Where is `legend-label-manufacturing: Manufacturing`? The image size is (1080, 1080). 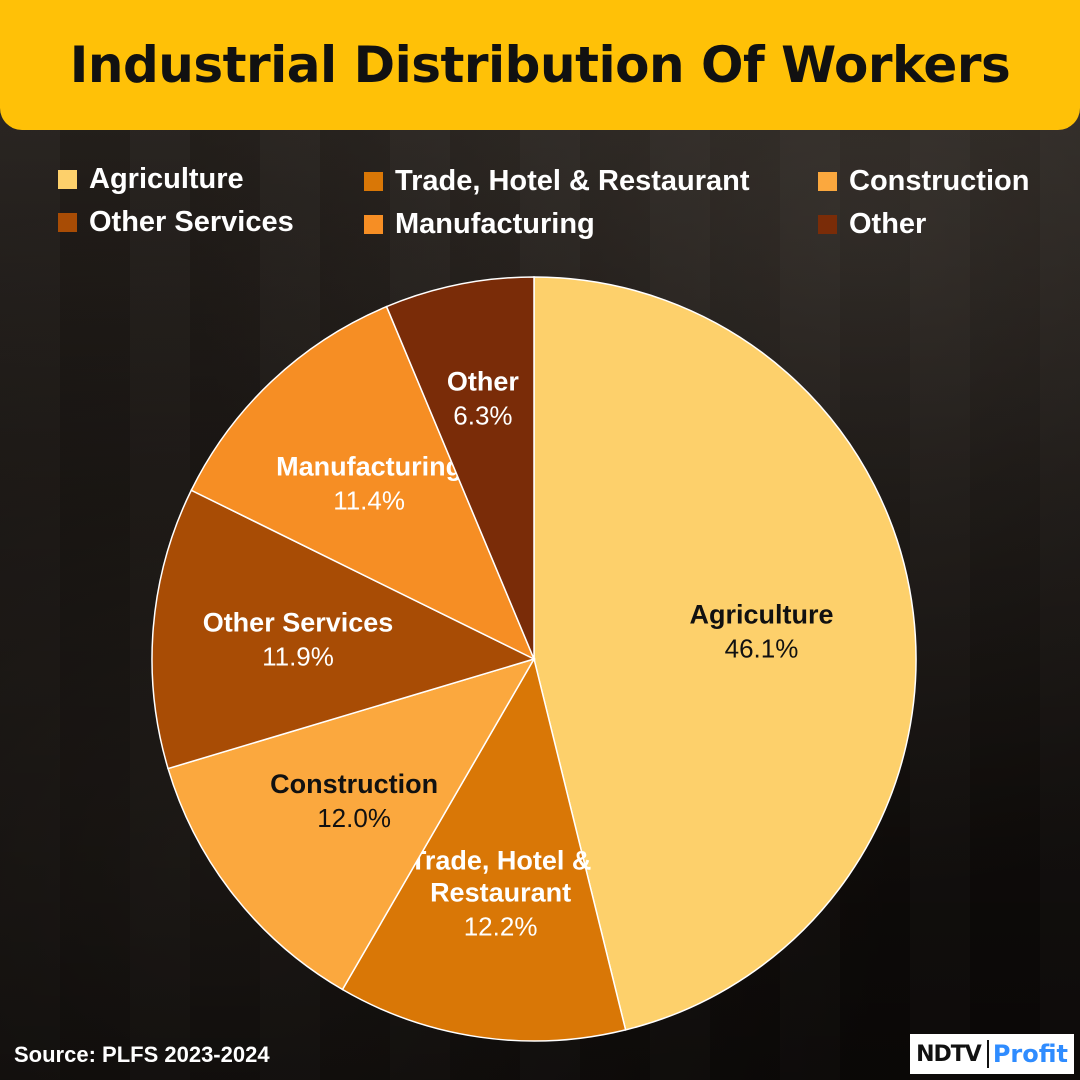
legend-label-manufacturing: Manufacturing is located at coordinates (495, 224).